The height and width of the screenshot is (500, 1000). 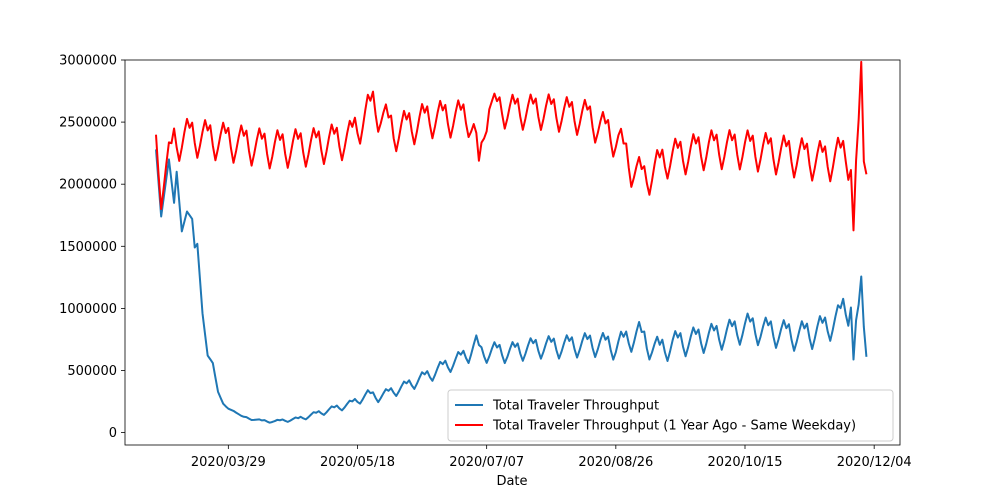 What do you see at coordinates (88, 309) in the screenshot?
I see `y-tick-label: 1000000` at bounding box center [88, 309].